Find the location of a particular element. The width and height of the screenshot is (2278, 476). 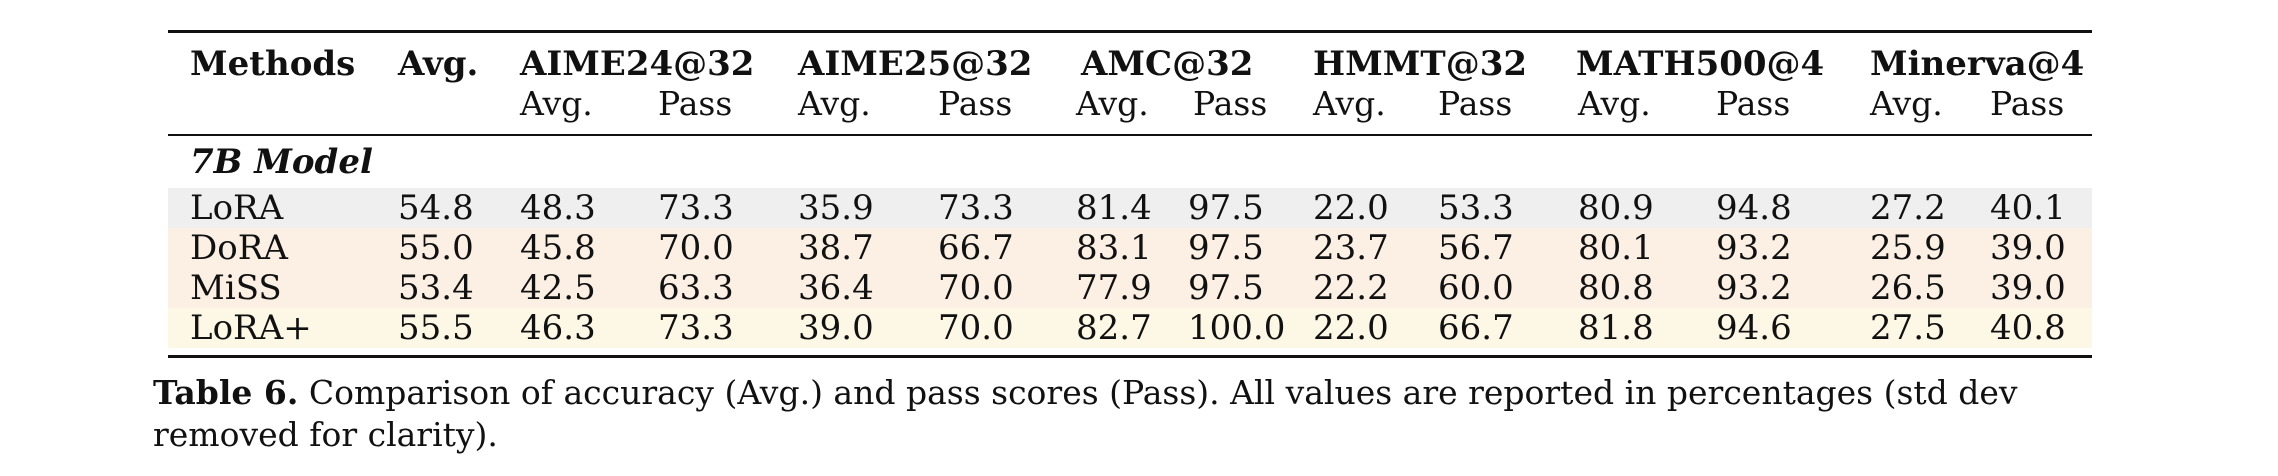

table-cell: 23.7 is located at coordinates (1351, 248).